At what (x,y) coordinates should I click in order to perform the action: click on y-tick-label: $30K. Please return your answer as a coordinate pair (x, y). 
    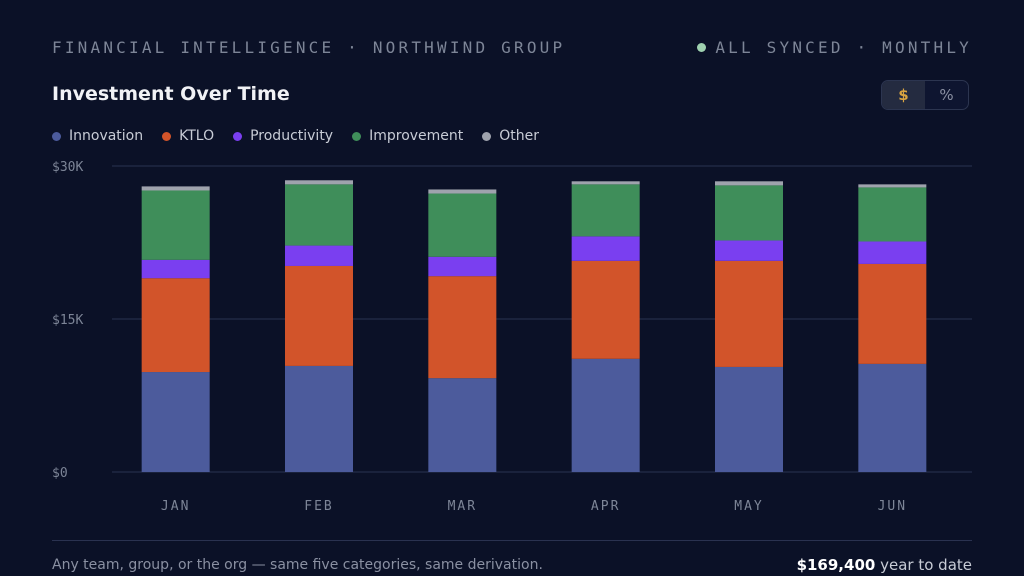
    Looking at the image, I should click on (67, 167).